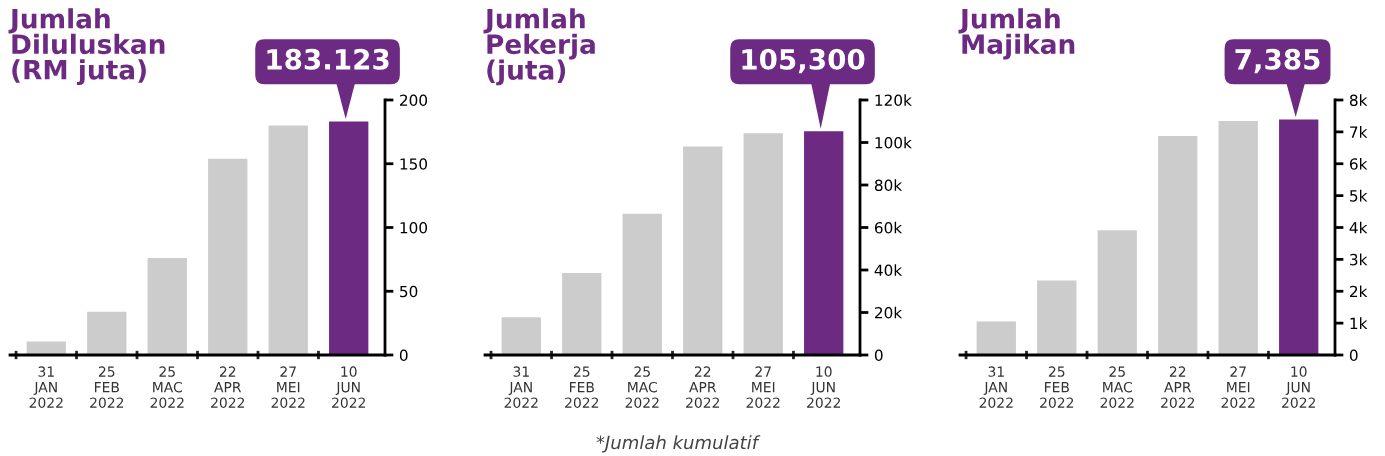 The height and width of the screenshot is (456, 1385). What do you see at coordinates (414, 164) in the screenshot?
I see `y-tick-label: 150` at bounding box center [414, 164].